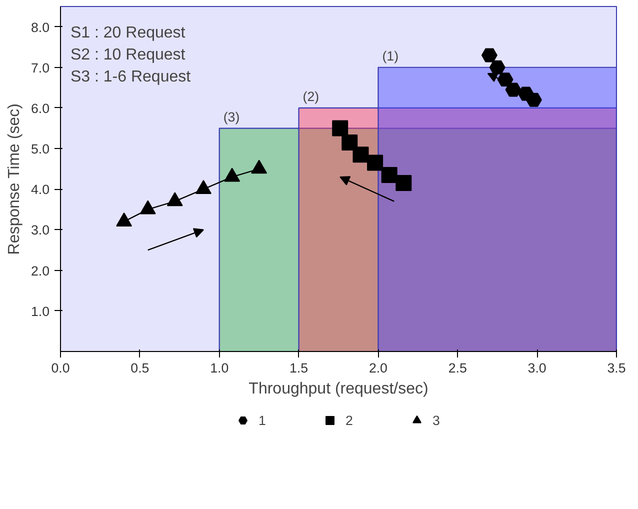 The width and height of the screenshot is (638, 509). What do you see at coordinates (231, 116) in the screenshot?
I see `annotation: (3)` at bounding box center [231, 116].